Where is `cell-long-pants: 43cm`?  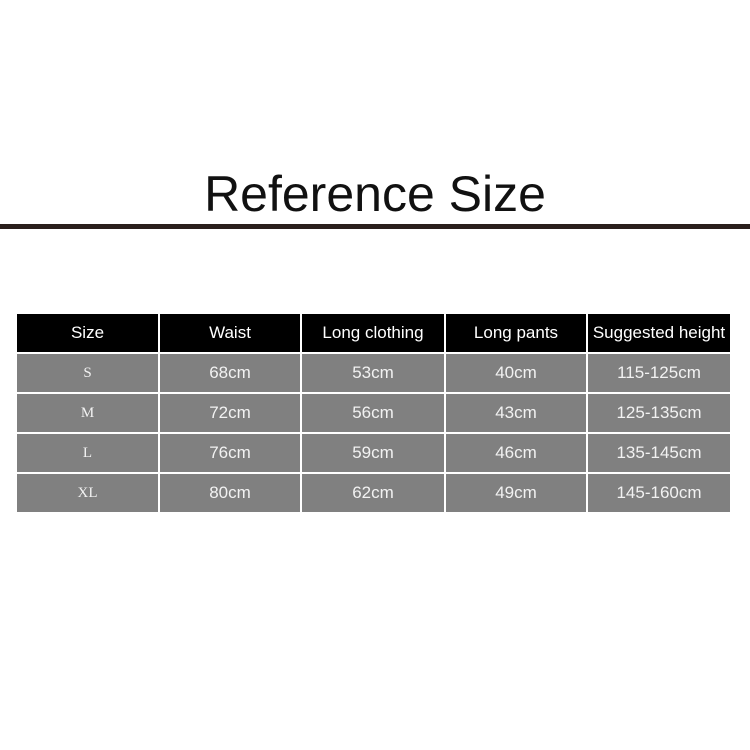
cell-long-pants: 43cm is located at coordinates (516, 413).